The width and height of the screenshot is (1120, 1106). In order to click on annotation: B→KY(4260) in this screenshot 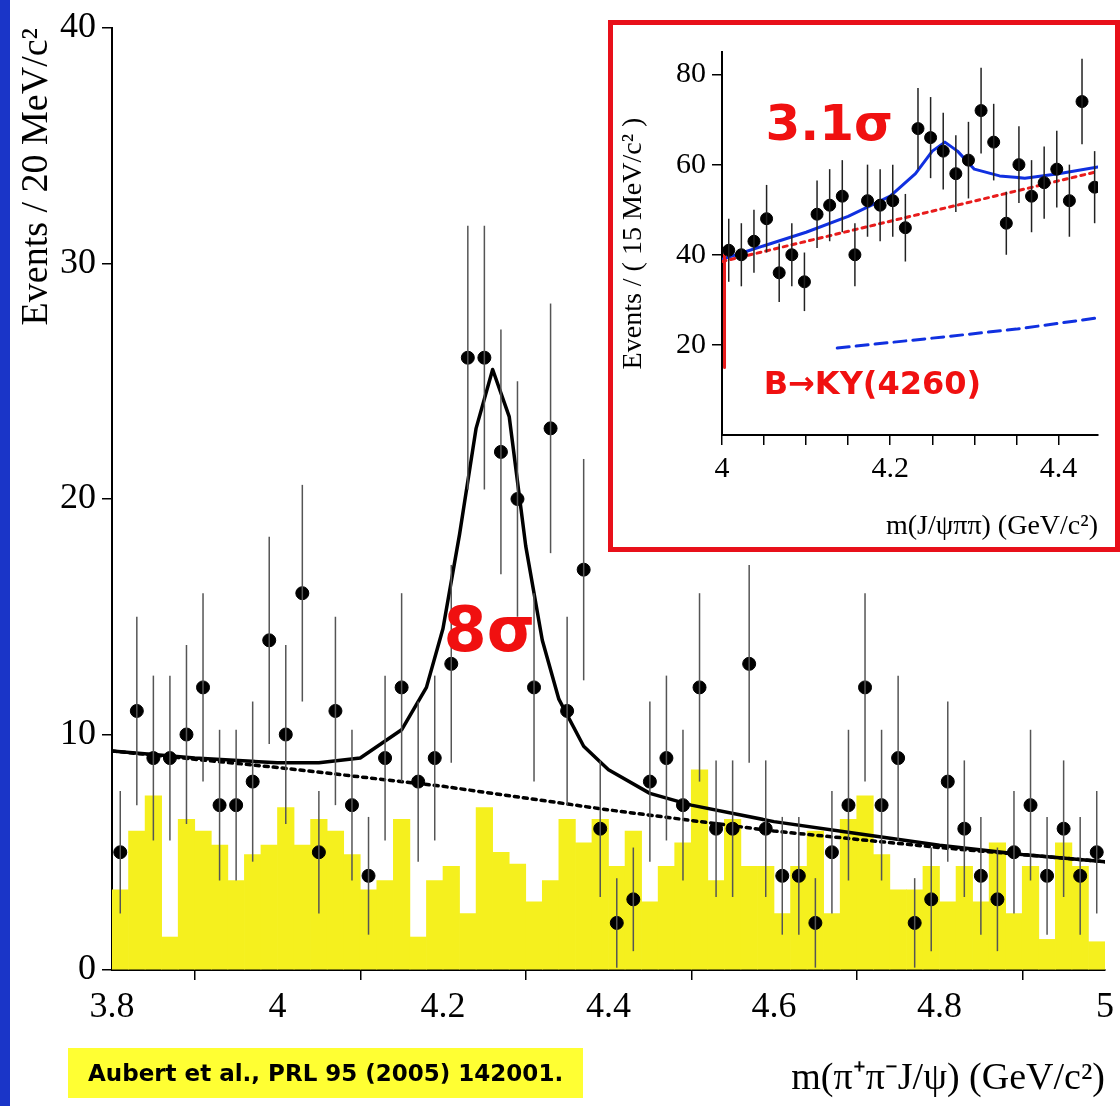, I will do `click(872, 382)`.